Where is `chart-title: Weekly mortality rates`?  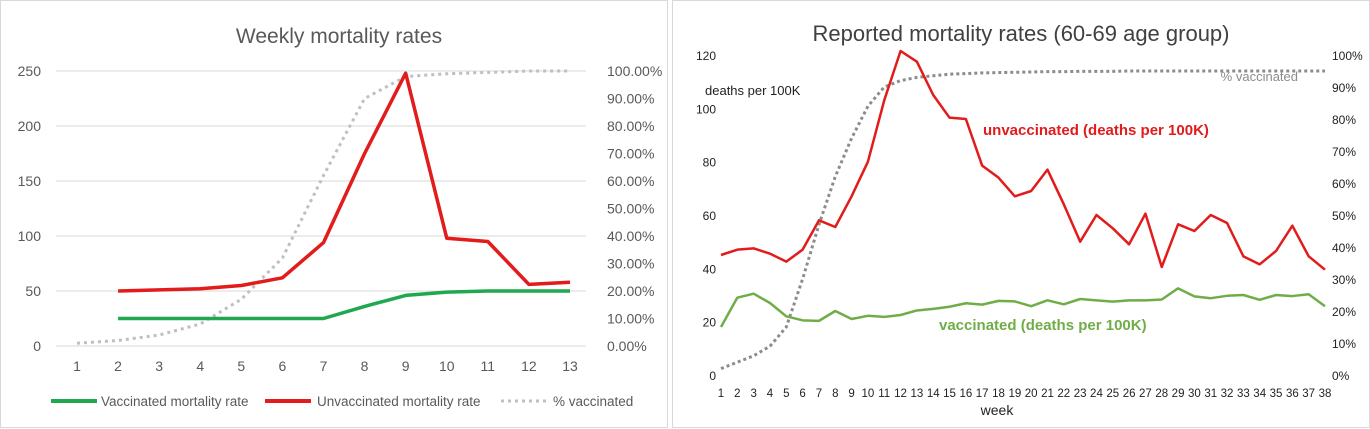 chart-title: Weekly mortality rates is located at coordinates (339, 36).